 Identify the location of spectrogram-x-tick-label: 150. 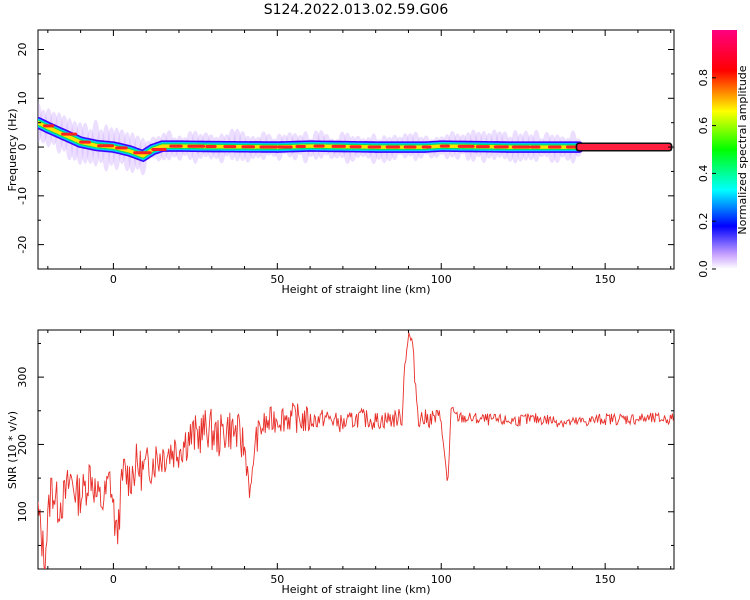
(605, 279).